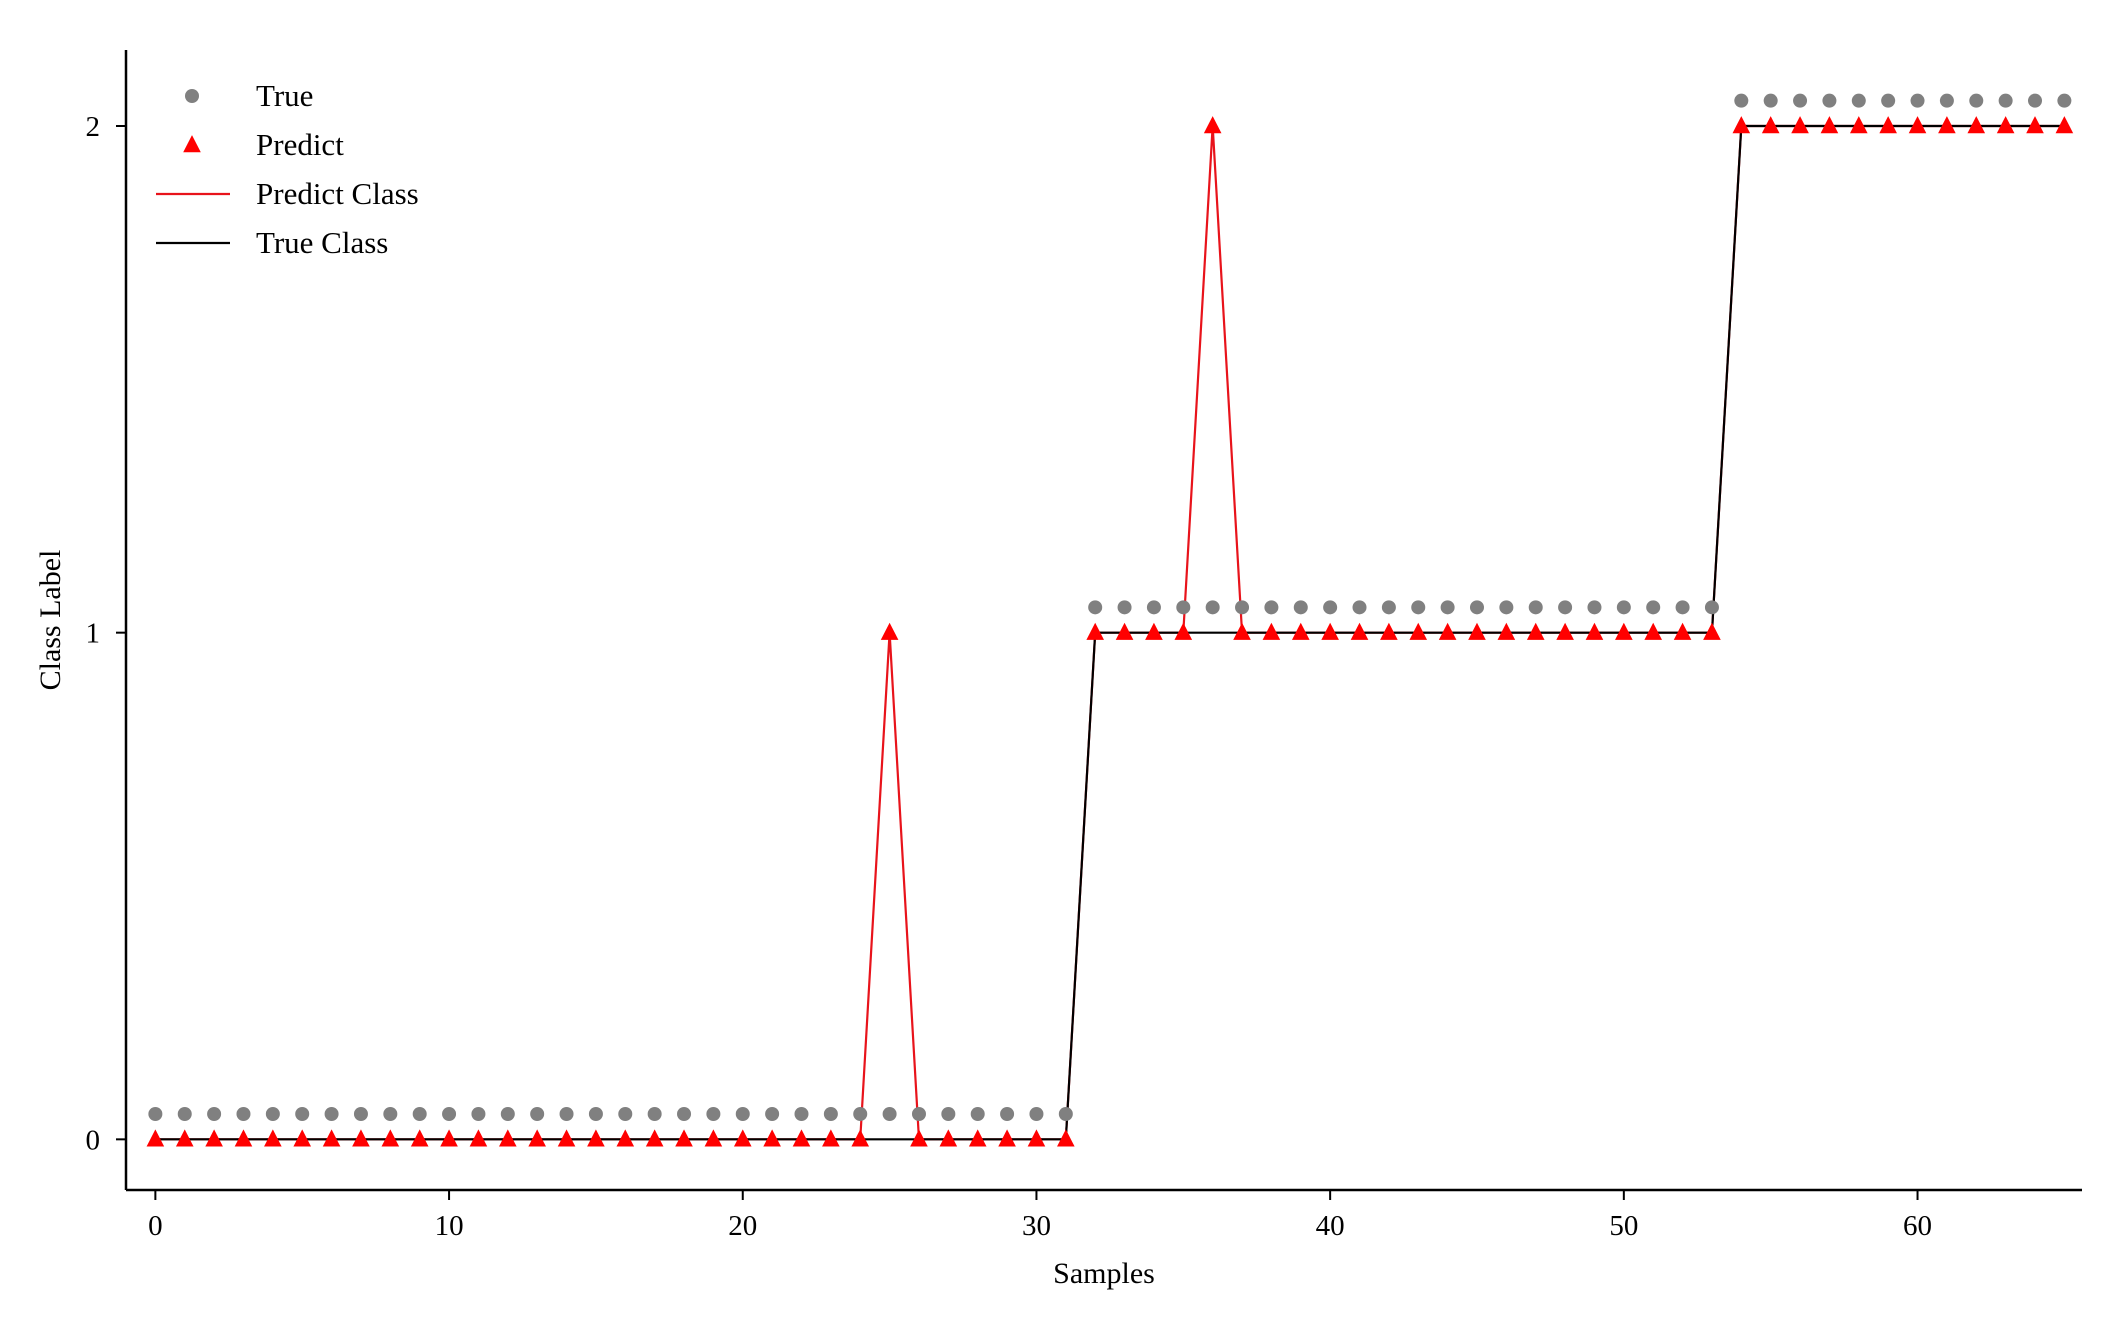 The height and width of the screenshot is (1333, 2112). Describe the element at coordinates (106, 633) in the screenshot. I see `y-axis-ticks: 0 1 2` at that location.